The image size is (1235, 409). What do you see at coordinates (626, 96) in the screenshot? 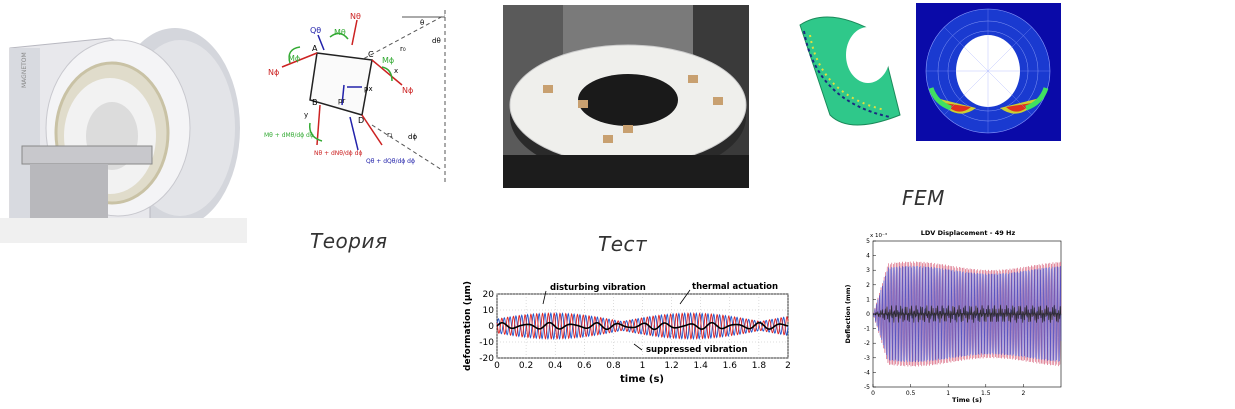
I see `test-rig-photo` at bounding box center [626, 96].